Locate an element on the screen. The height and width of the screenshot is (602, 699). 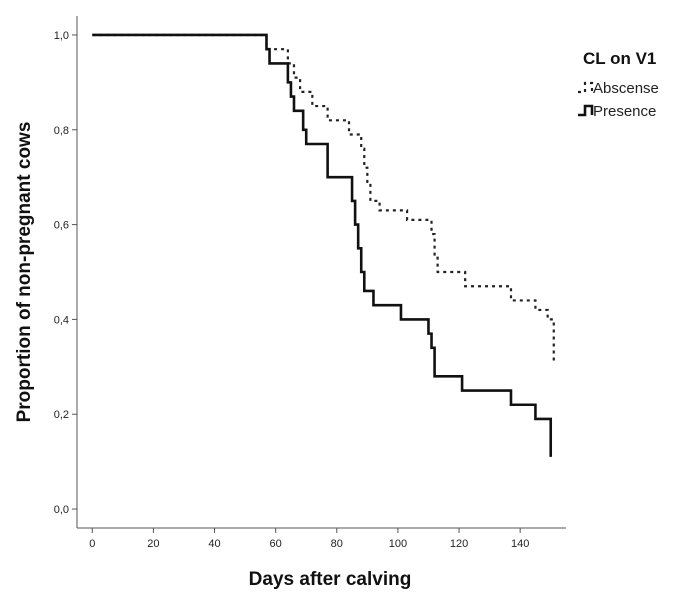
y-ticks: 0,0 0,2 0,4 0,6 0,8 1,0 is located at coordinates (65, 273).